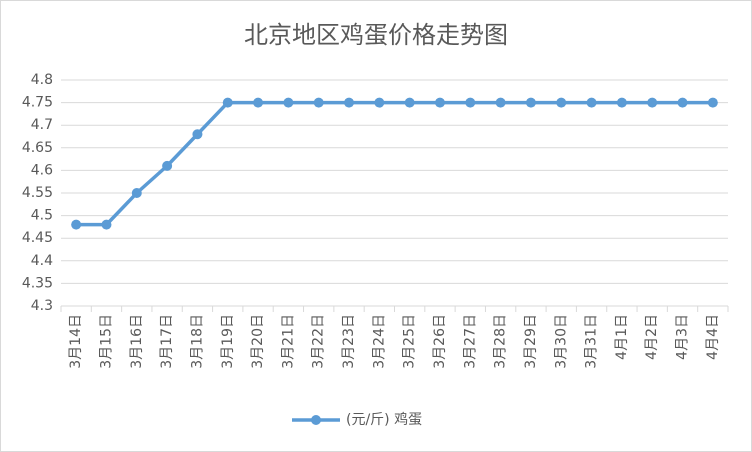  I want to click on x-tick-label: 4月3日, so click(683, 337).